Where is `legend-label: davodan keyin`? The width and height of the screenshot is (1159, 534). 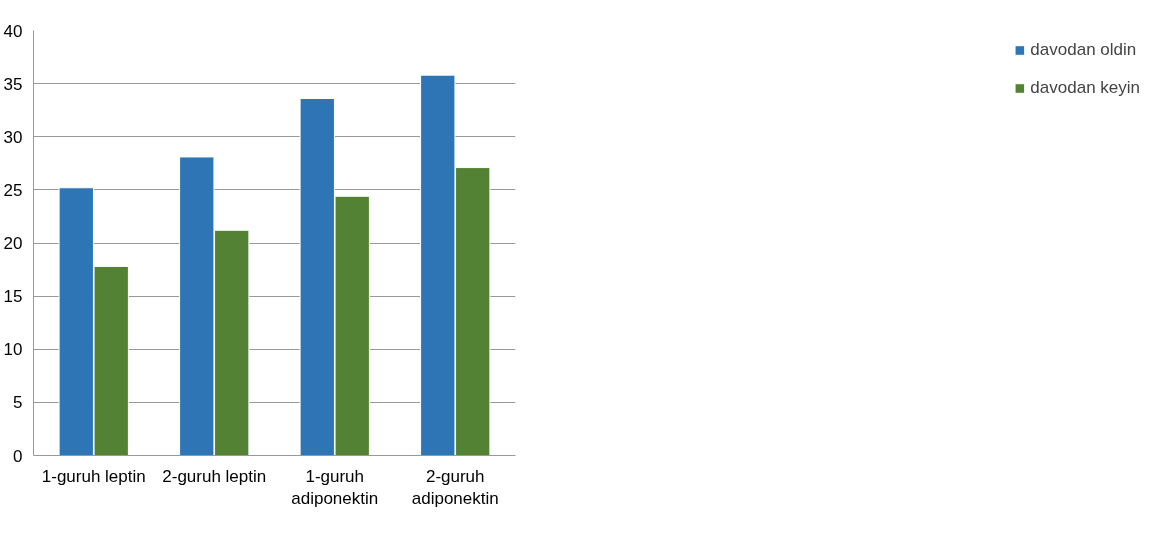 legend-label: davodan keyin is located at coordinates (1085, 88).